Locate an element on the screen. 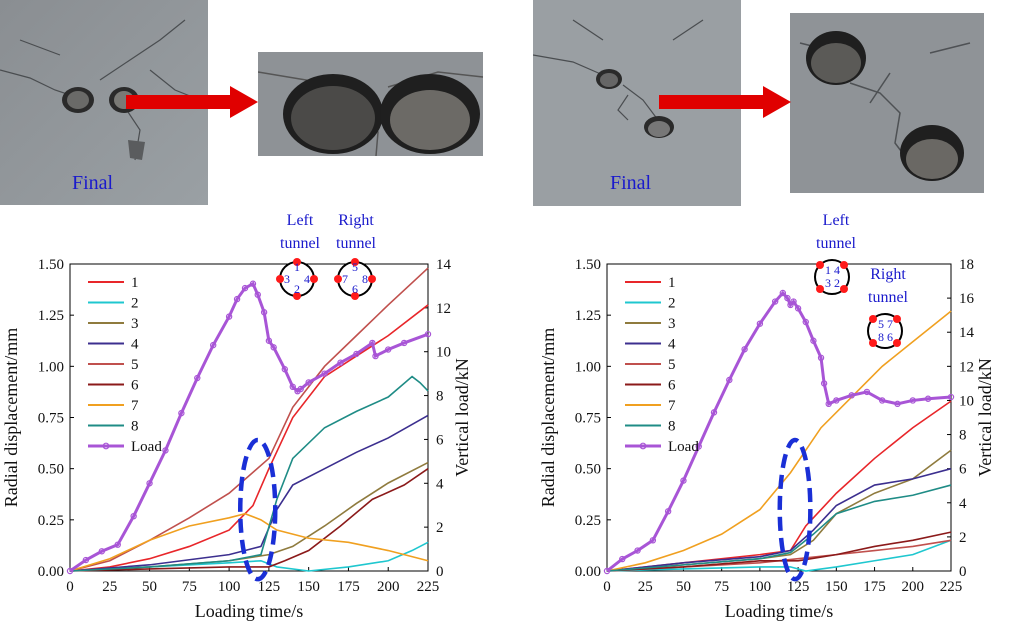  chart2-series-2-line is located at coordinates (779, 555).